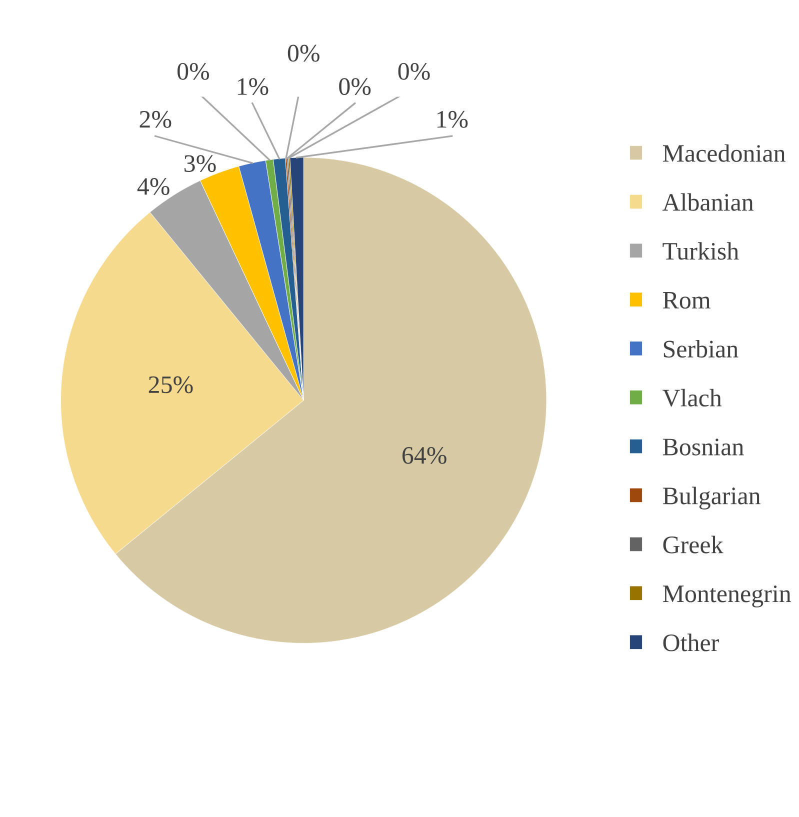 This screenshot has height=817, width=799. Describe the element at coordinates (686, 300) in the screenshot. I see `legend-label: Rom` at that location.